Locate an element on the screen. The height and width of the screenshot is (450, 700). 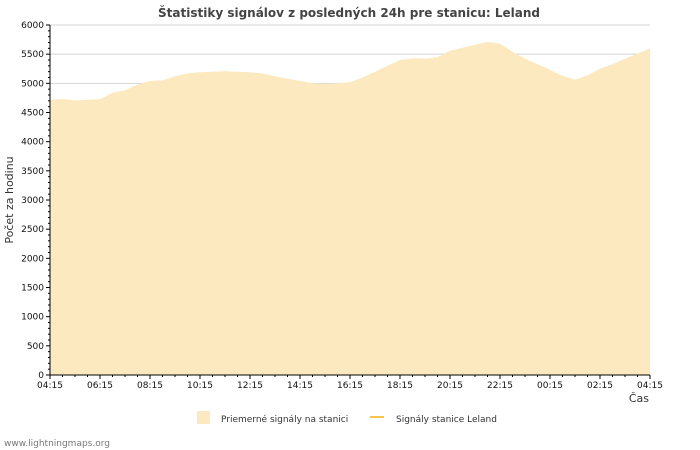
y-tick-label: 1000 is located at coordinates (32, 318).